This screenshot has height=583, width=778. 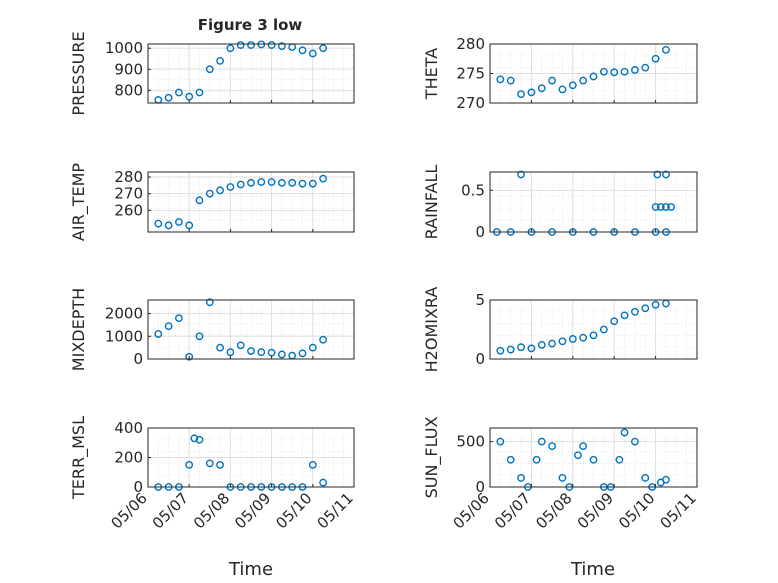 I want to click on y-tick-label: 200, so click(x=128, y=458).